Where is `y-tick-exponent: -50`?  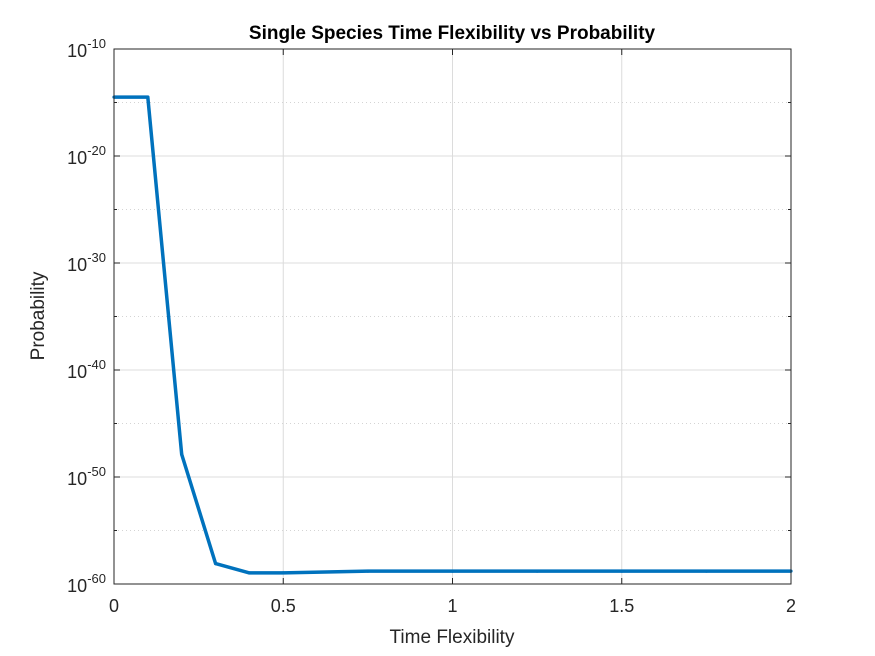 y-tick-exponent: -50 is located at coordinates (96, 471).